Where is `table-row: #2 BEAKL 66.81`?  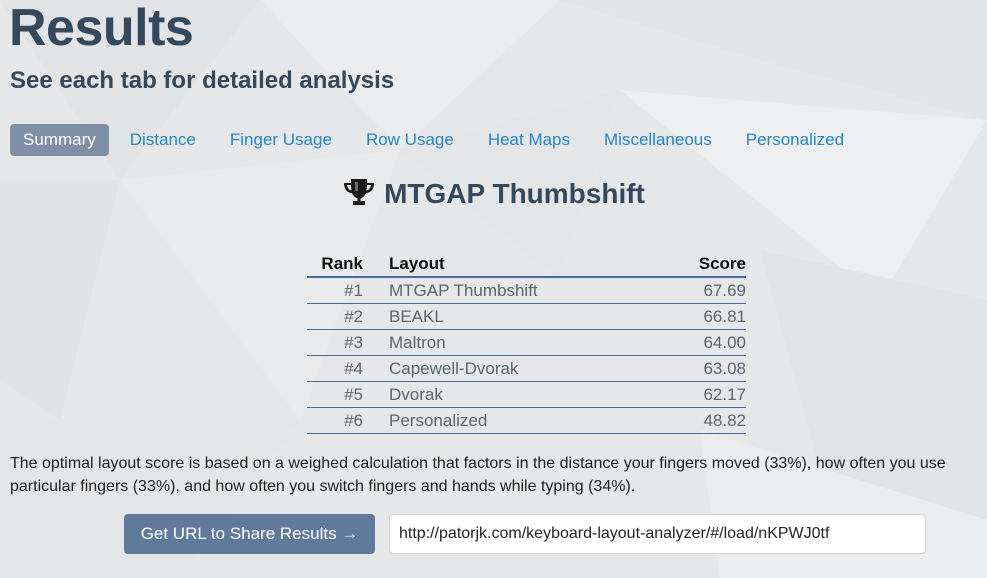 table-row: #2 BEAKL 66.81 is located at coordinates (526, 316).